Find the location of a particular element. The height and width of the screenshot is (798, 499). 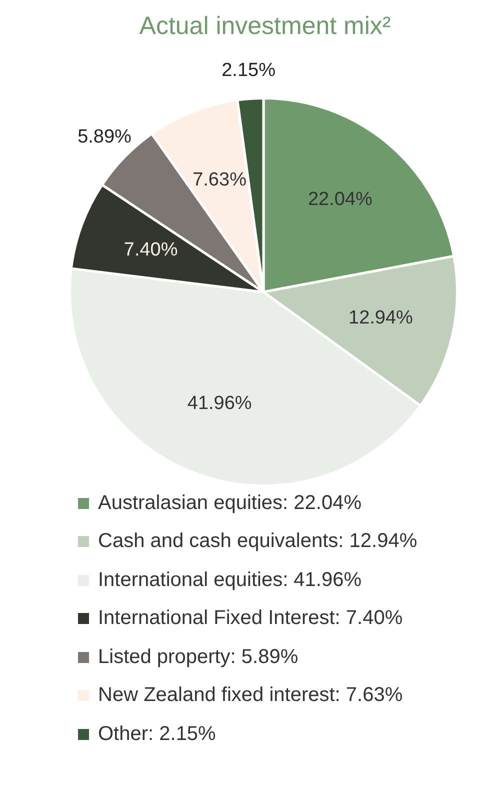

legend-label: New Zealand fixed interest: 7.63% is located at coordinates (250, 696).